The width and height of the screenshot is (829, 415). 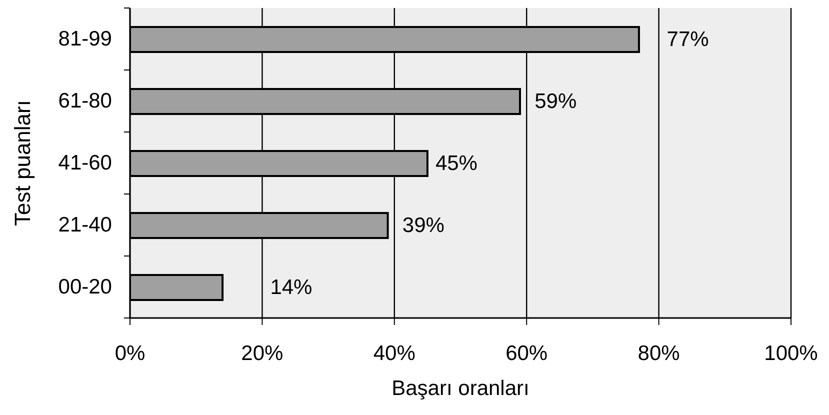 I want to click on y-tick-label: 61-80, so click(x=85, y=101).